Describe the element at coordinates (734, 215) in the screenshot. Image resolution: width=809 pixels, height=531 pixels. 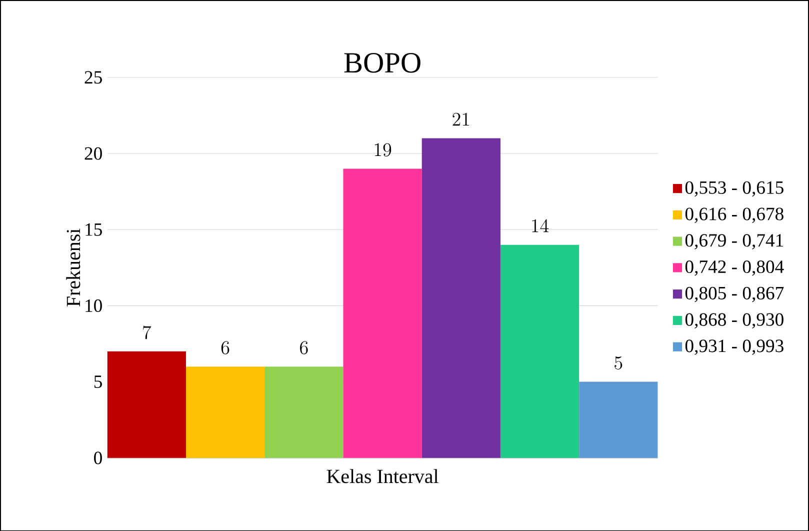
I see `legend-label: 0,616 - 0,678` at that location.